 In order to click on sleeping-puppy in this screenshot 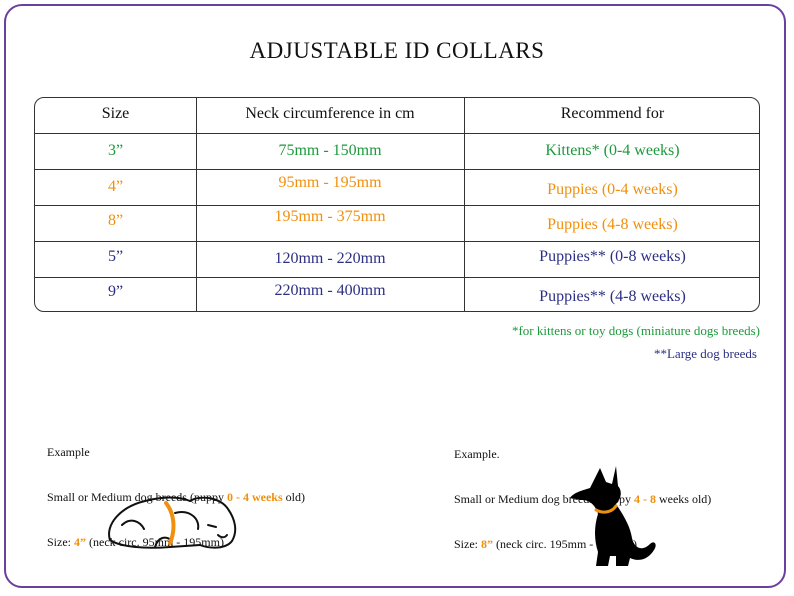, I will do `click(172, 522)`.